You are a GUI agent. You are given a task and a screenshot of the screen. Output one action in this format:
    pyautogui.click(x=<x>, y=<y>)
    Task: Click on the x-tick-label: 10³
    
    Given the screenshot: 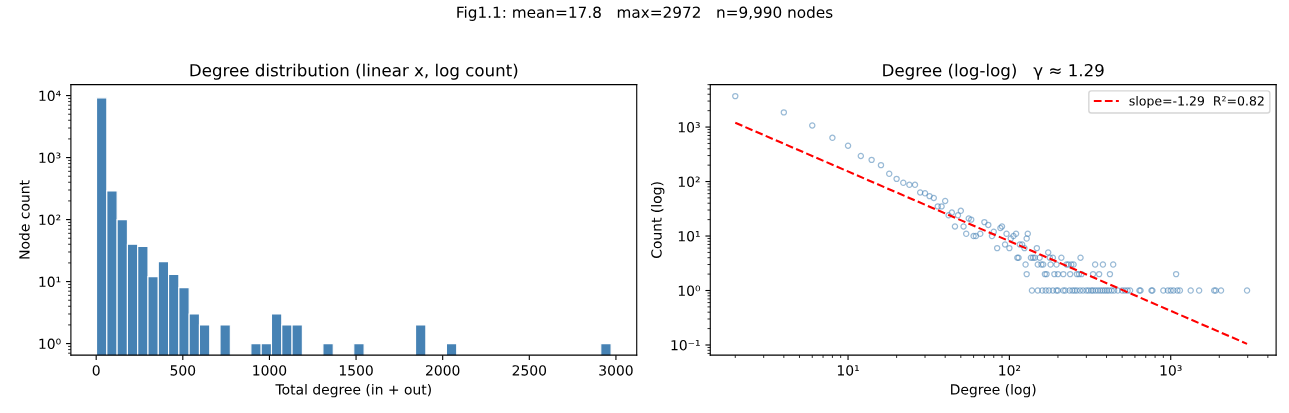 What is the action you would take?
    pyautogui.click(x=1171, y=370)
    